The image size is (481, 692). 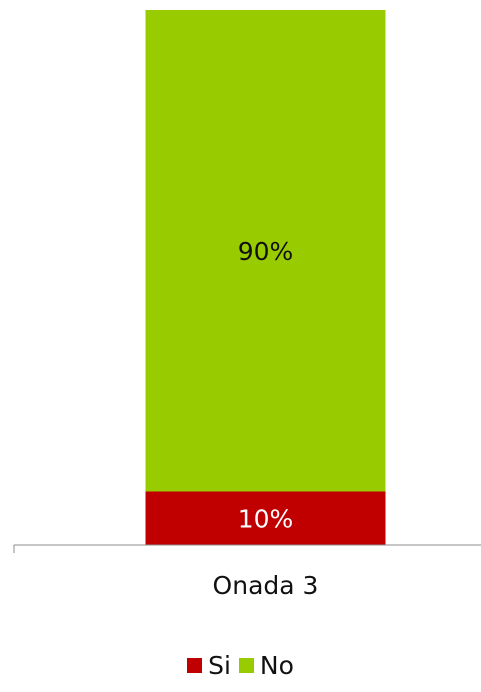 I want to click on legend-item-si: Si, so click(x=209, y=665).